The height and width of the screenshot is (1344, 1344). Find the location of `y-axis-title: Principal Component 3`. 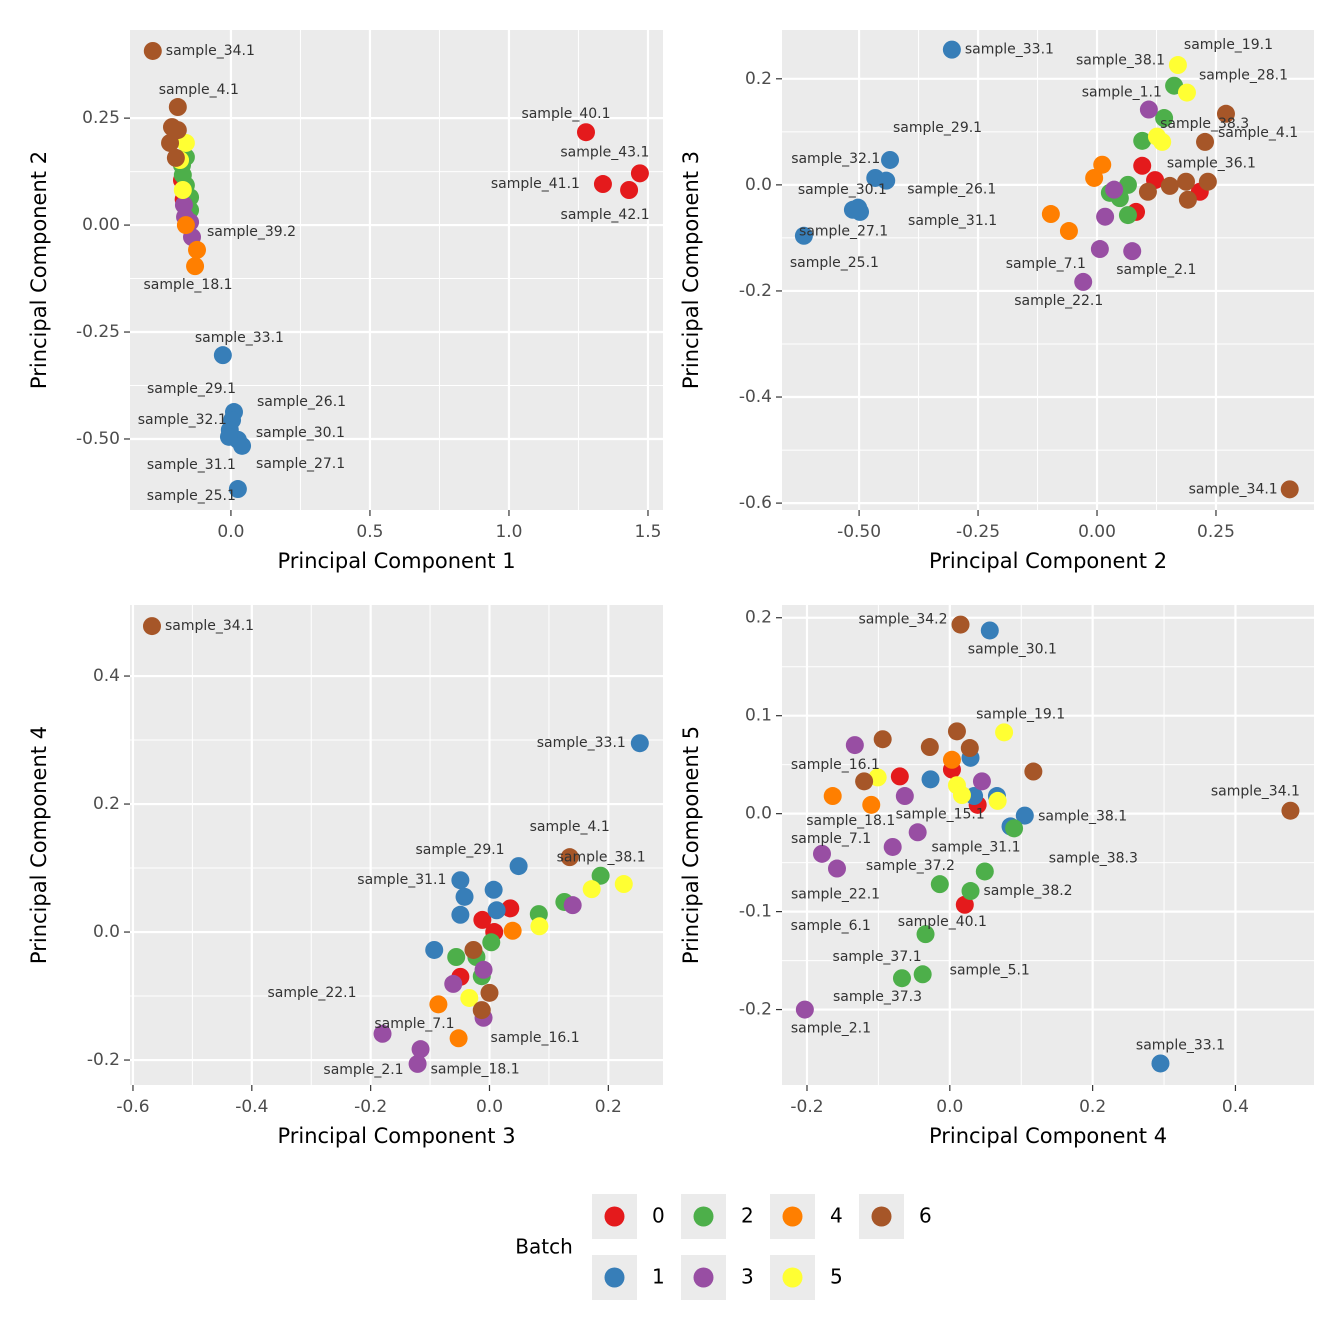

y-axis-title: Principal Component 3 is located at coordinates (691, 270).